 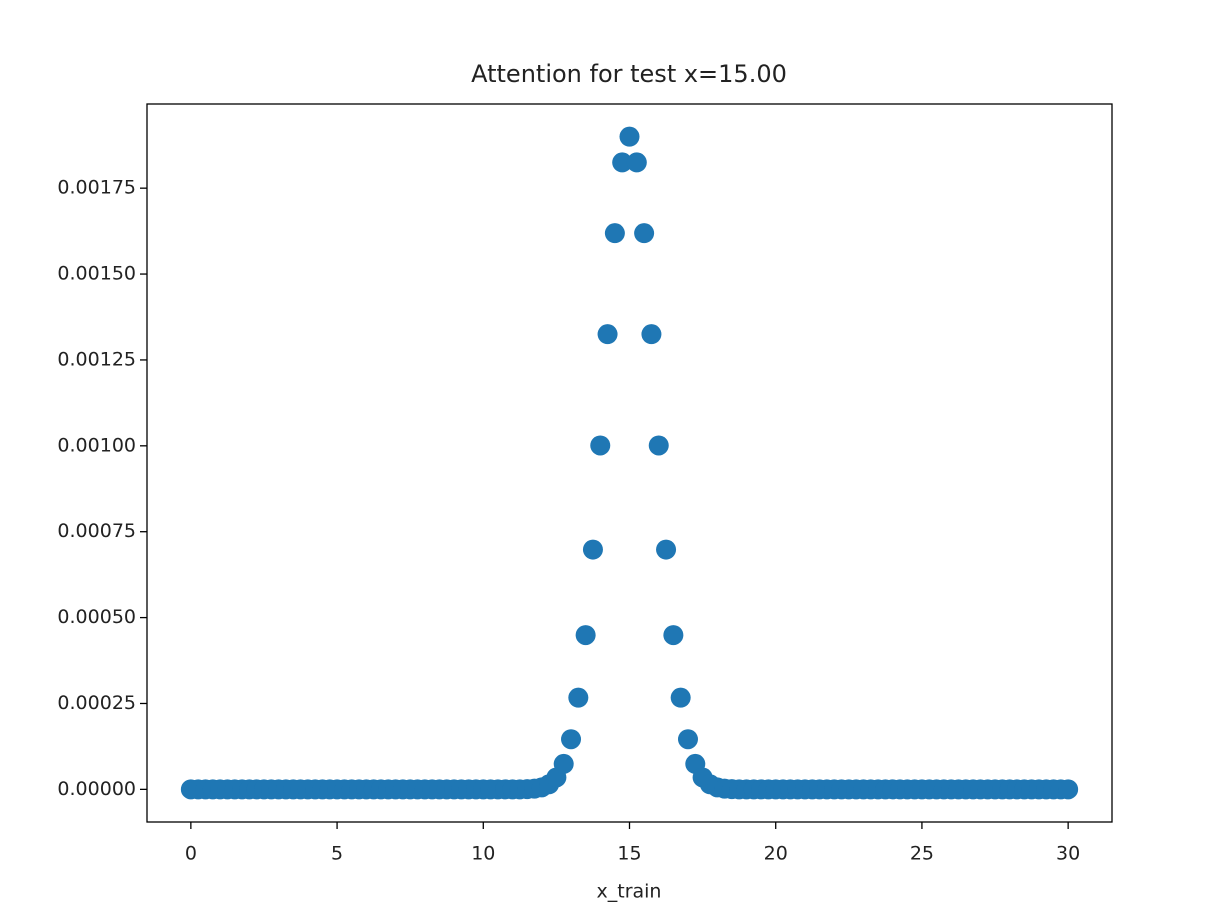 I want to click on chart-title: Attention for test x=15.00, so click(x=629, y=74).